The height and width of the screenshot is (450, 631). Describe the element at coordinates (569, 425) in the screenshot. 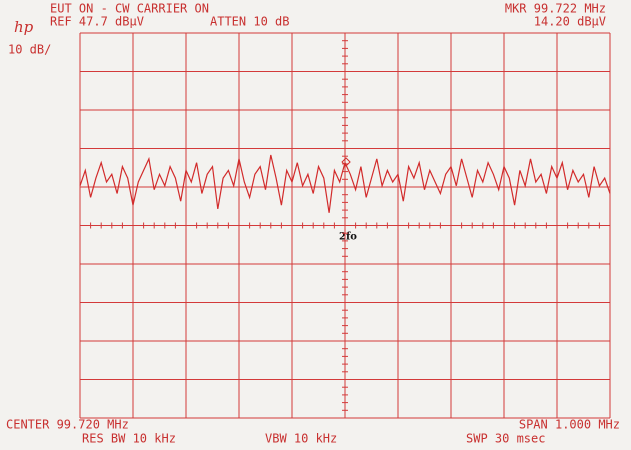

I see `span: SPAN 1.000 MHz` at that location.